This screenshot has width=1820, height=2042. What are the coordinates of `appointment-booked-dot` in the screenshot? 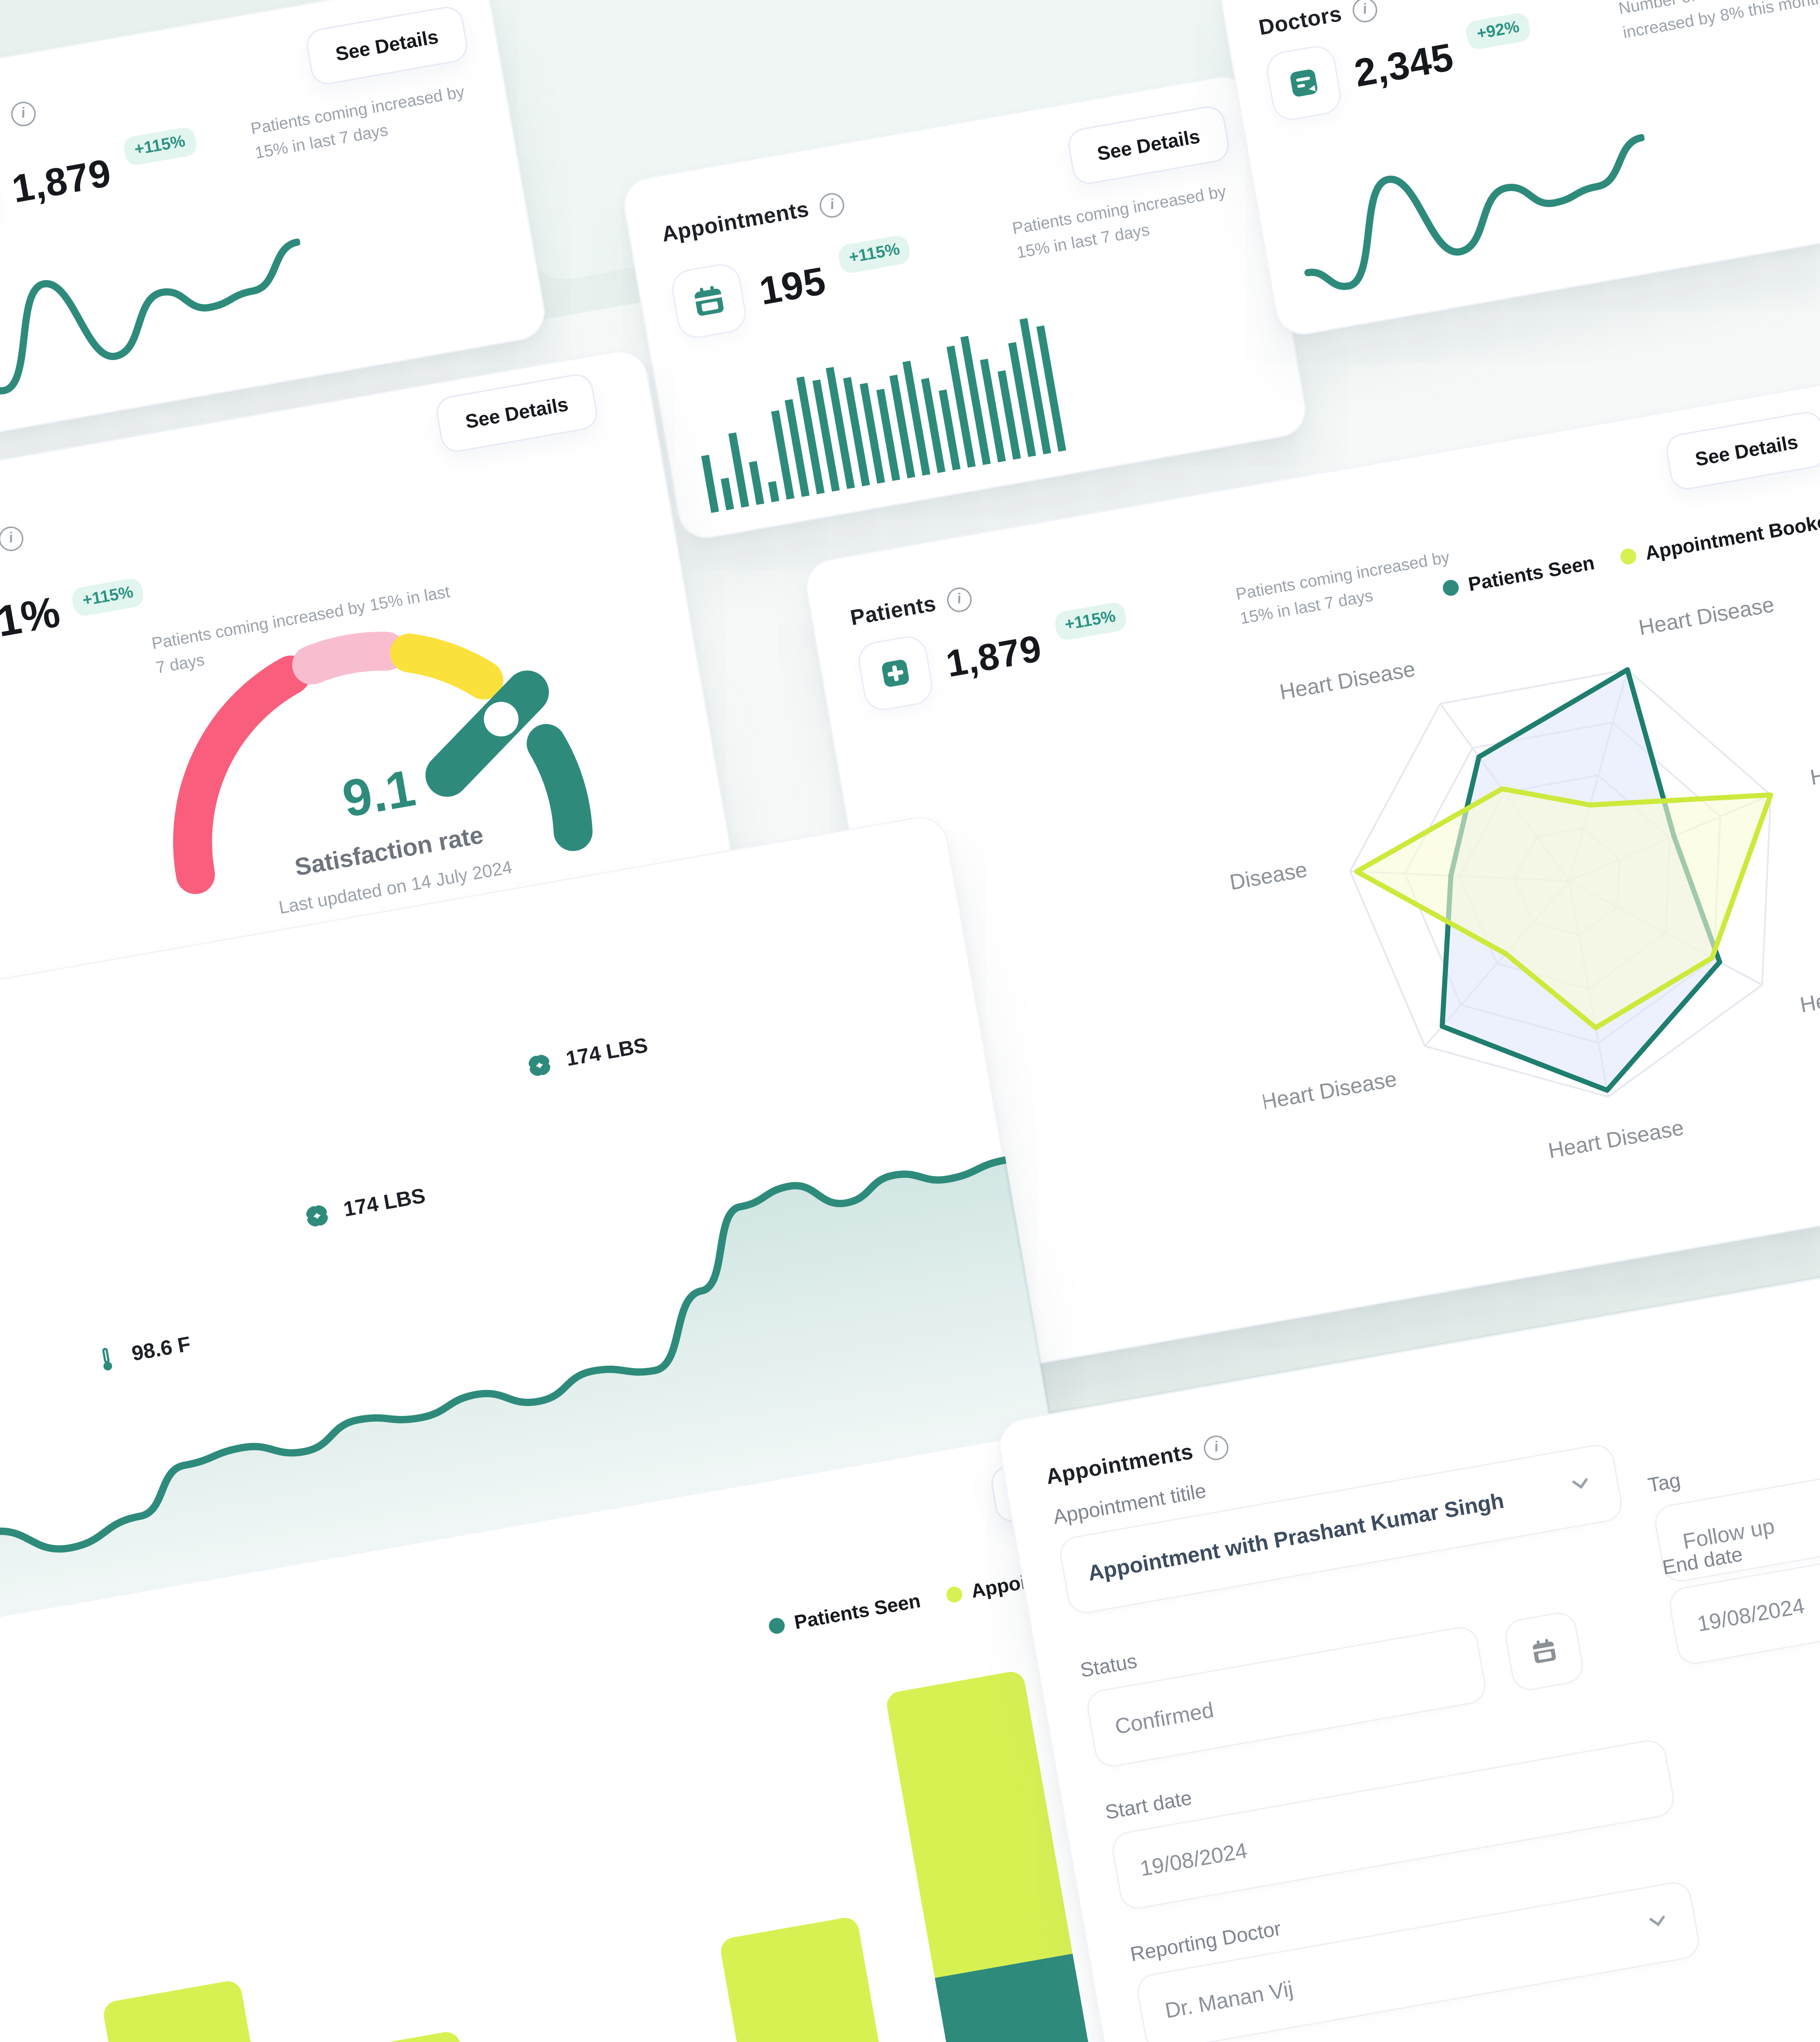 It's located at (953, 1594).